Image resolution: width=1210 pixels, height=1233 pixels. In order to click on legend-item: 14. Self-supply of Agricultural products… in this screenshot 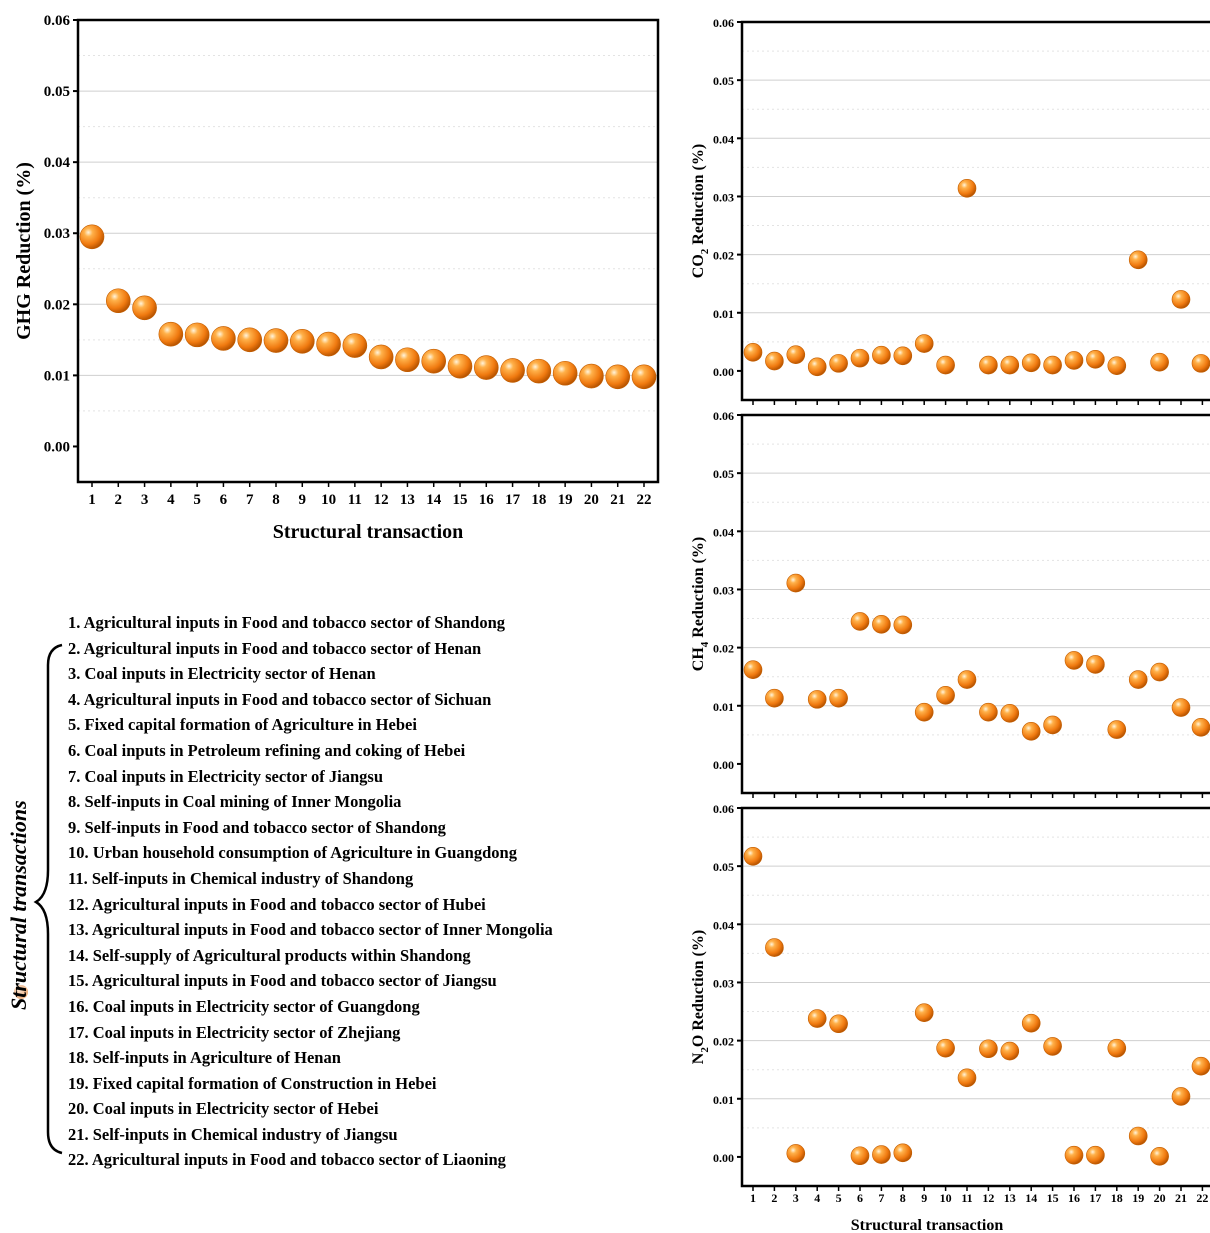, I will do `click(269, 955)`.